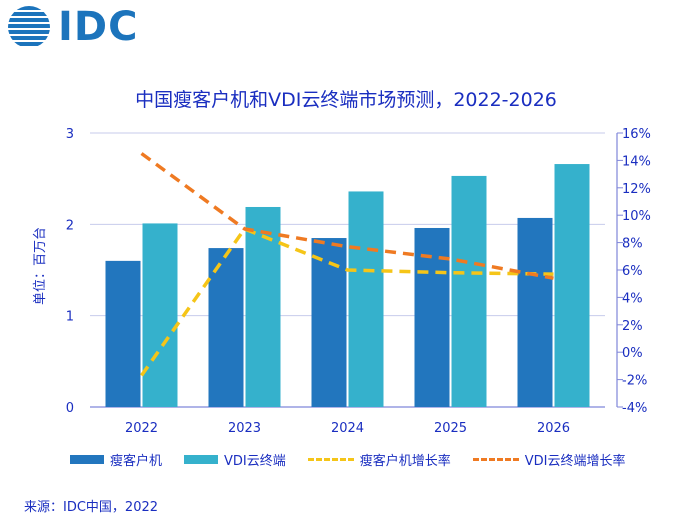 The height and width of the screenshot is (521, 693). Describe the element at coordinates (634, 381) in the screenshot. I see `y2-tick-label: -2%` at that location.